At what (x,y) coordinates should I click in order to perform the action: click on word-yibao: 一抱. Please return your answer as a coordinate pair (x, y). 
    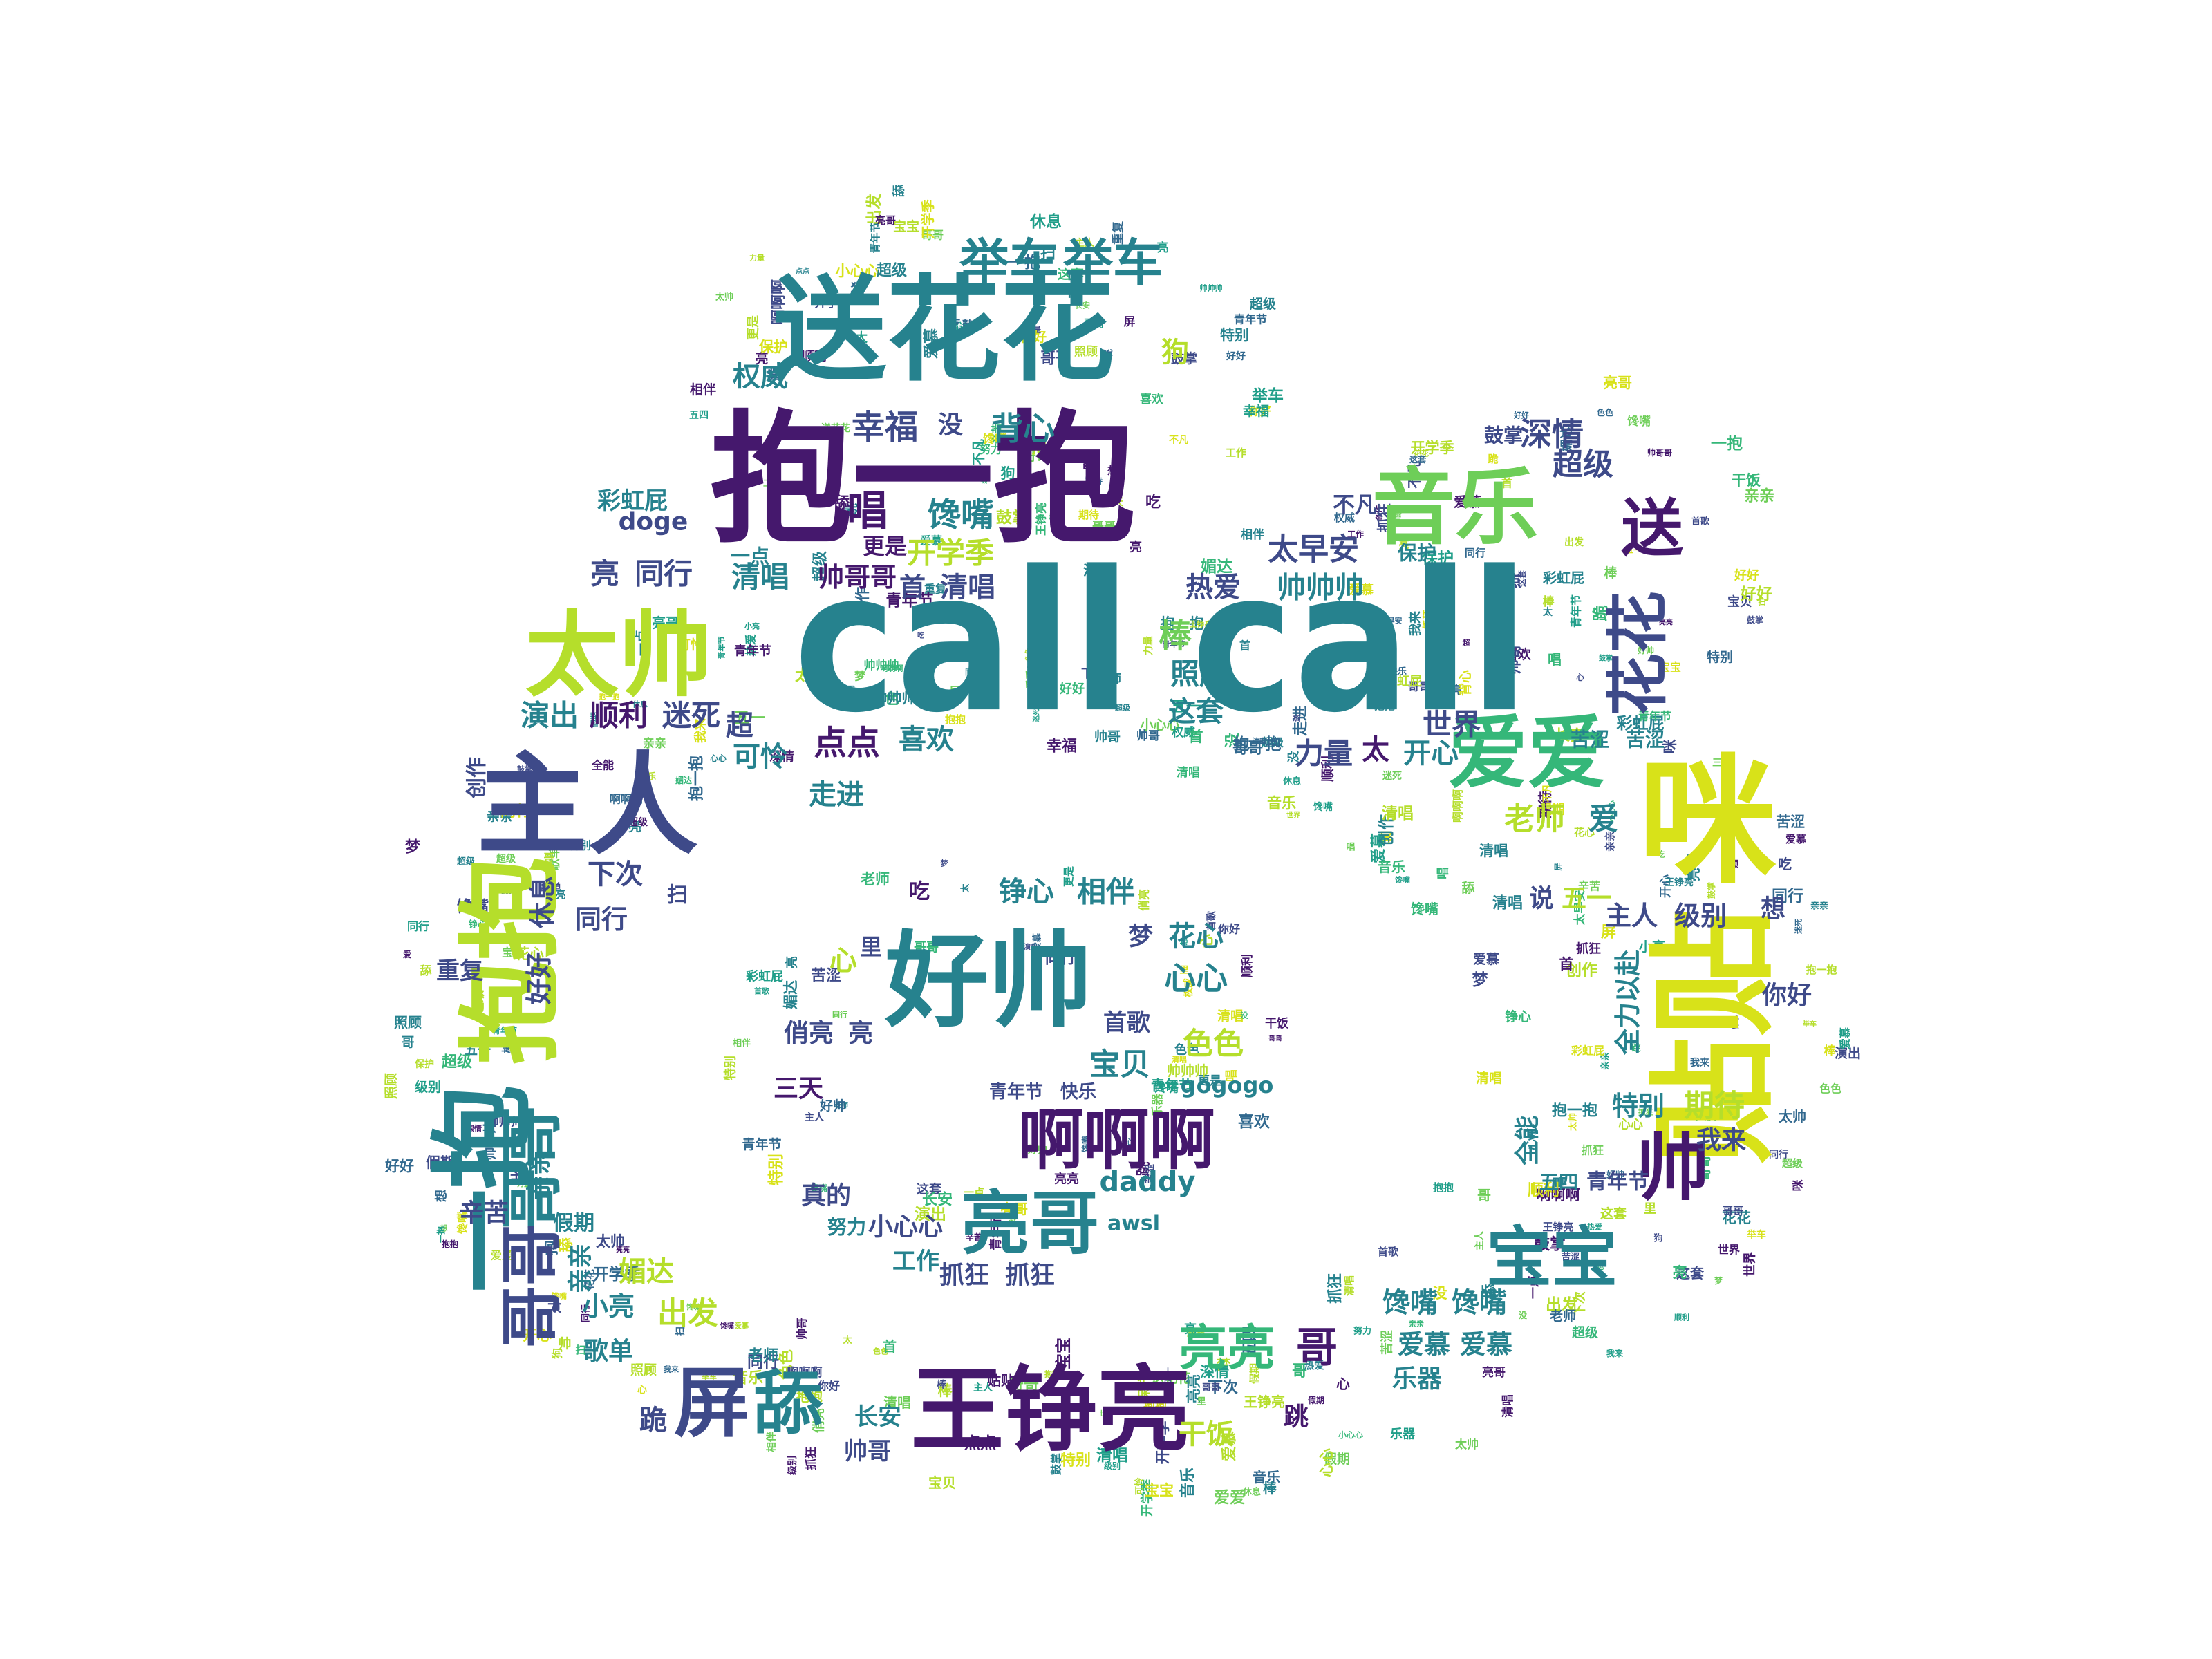
    Looking at the image, I should click on (484, 1189).